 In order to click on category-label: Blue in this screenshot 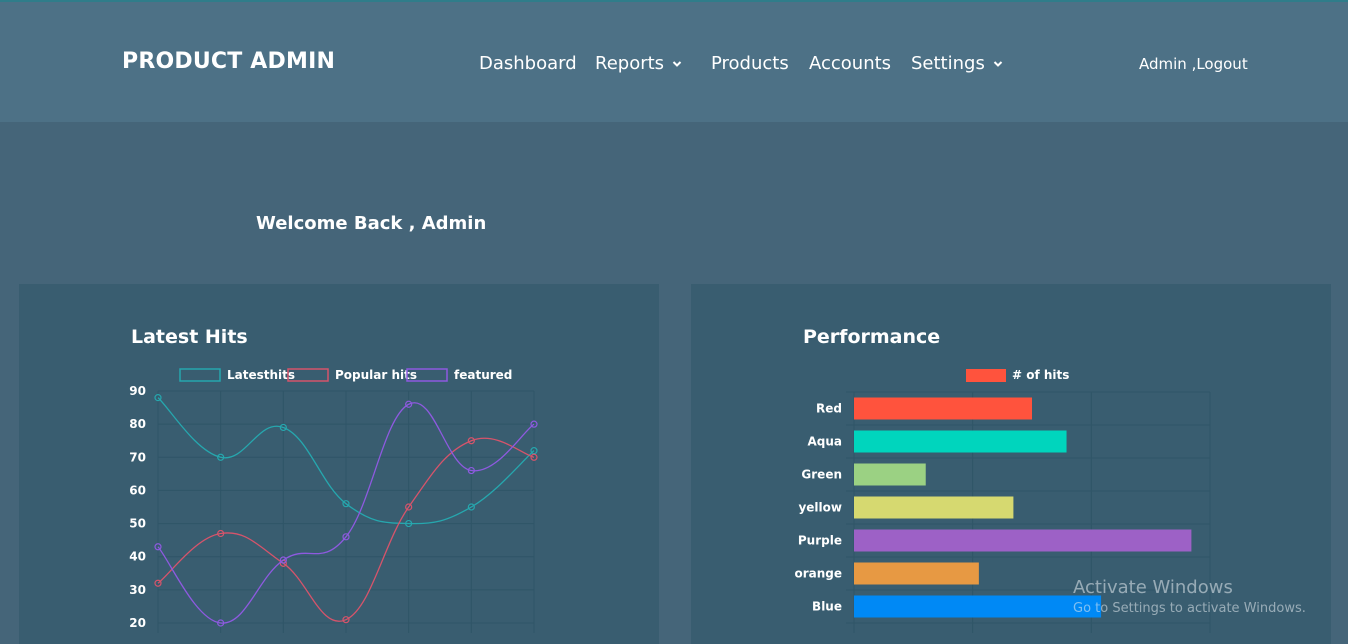, I will do `click(827, 607)`.